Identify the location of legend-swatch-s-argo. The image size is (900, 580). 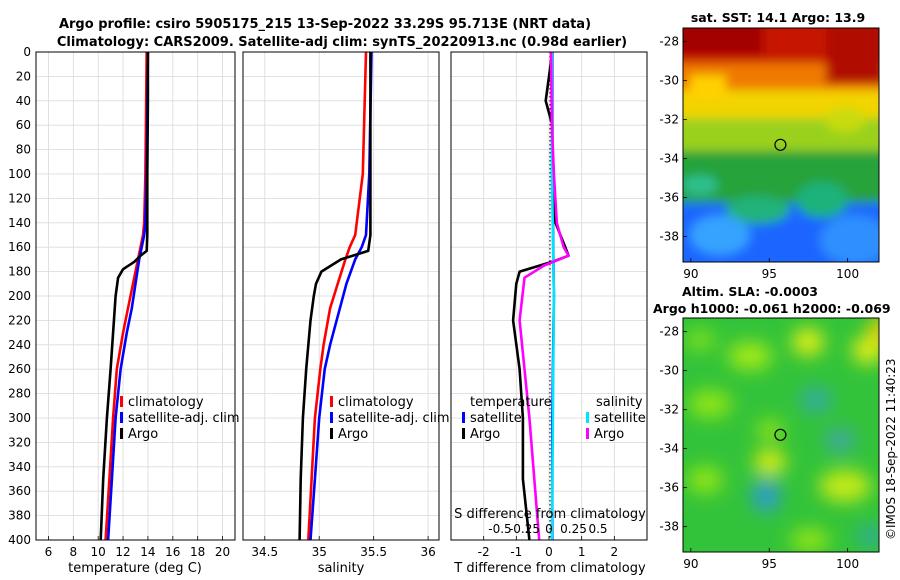
(587, 433).